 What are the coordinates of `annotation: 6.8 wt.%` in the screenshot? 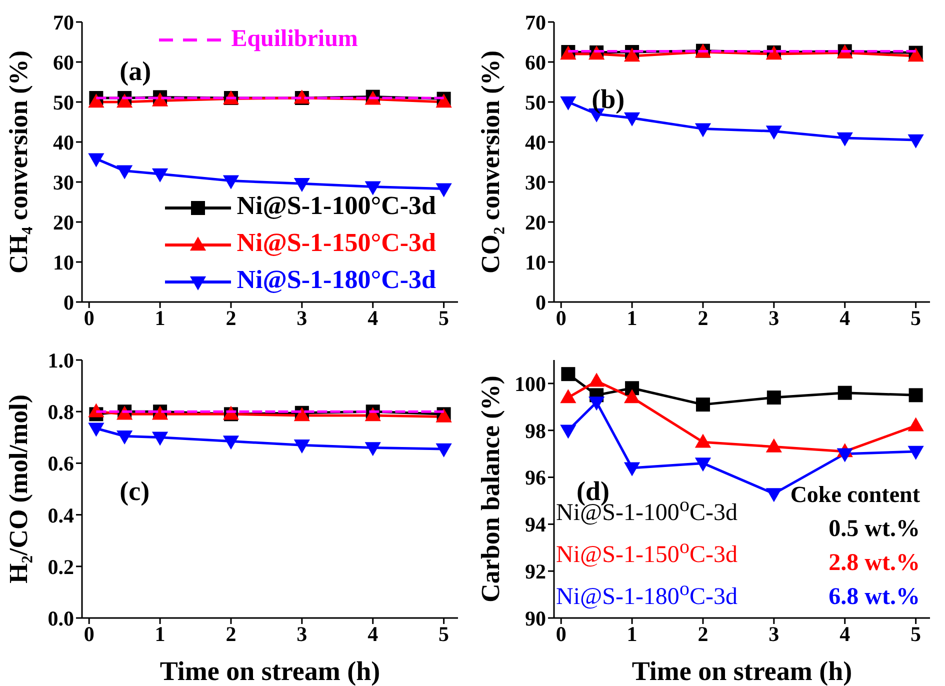 It's located at (874, 597).